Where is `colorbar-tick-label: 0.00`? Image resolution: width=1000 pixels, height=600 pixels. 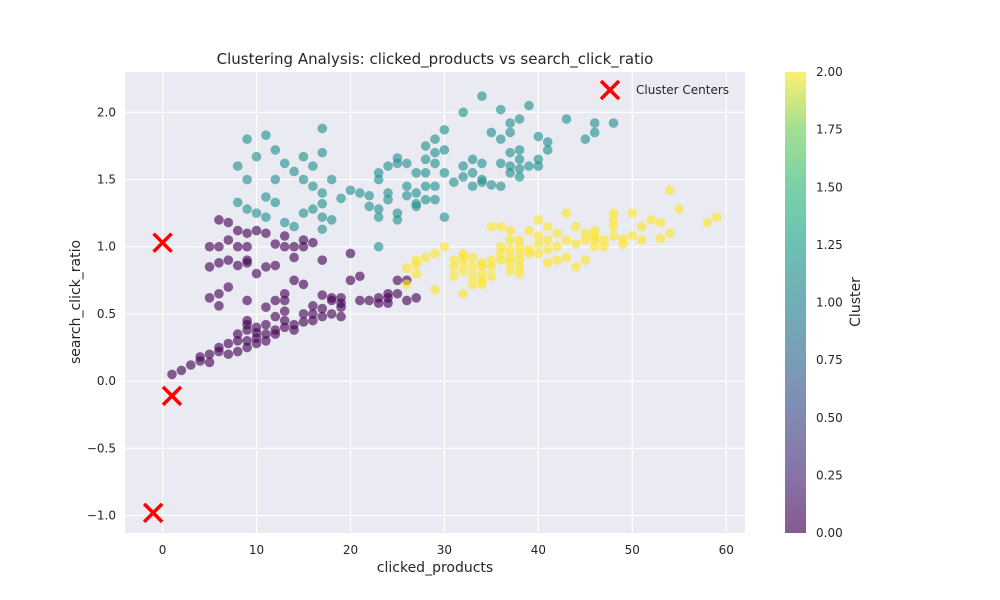 colorbar-tick-label: 0.00 is located at coordinates (829, 533).